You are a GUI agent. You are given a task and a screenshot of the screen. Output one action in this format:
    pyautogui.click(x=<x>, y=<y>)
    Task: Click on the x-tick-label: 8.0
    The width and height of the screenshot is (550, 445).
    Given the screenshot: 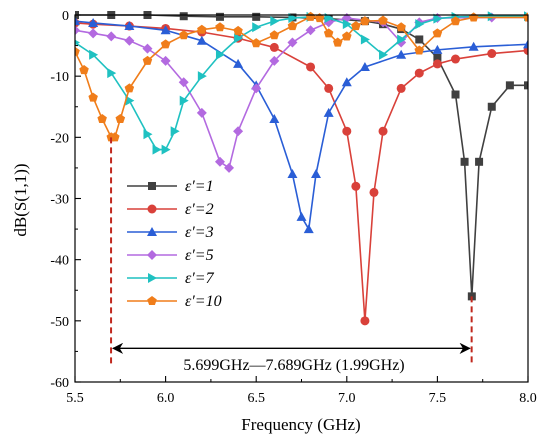 What is the action you would take?
    pyautogui.click(x=528, y=398)
    